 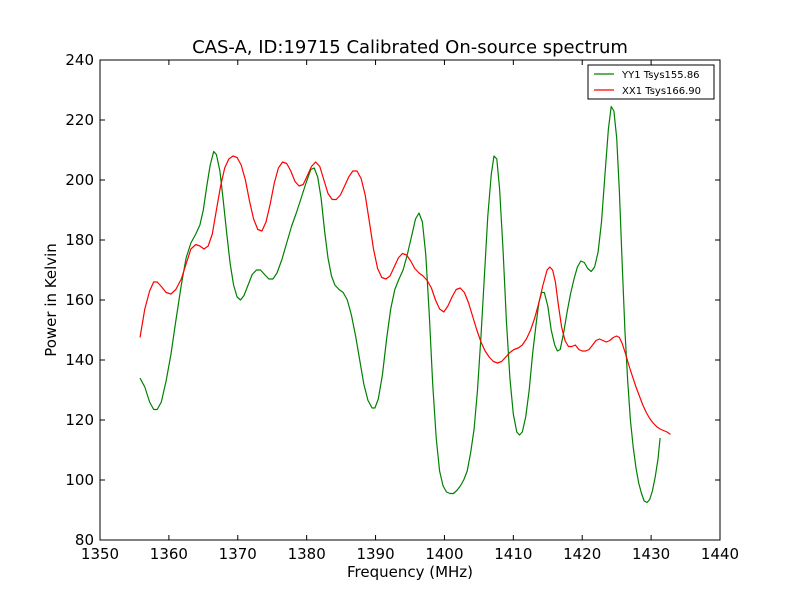 I want to click on legend-label-2: XX1 Tsys166.90, so click(x=661, y=91).